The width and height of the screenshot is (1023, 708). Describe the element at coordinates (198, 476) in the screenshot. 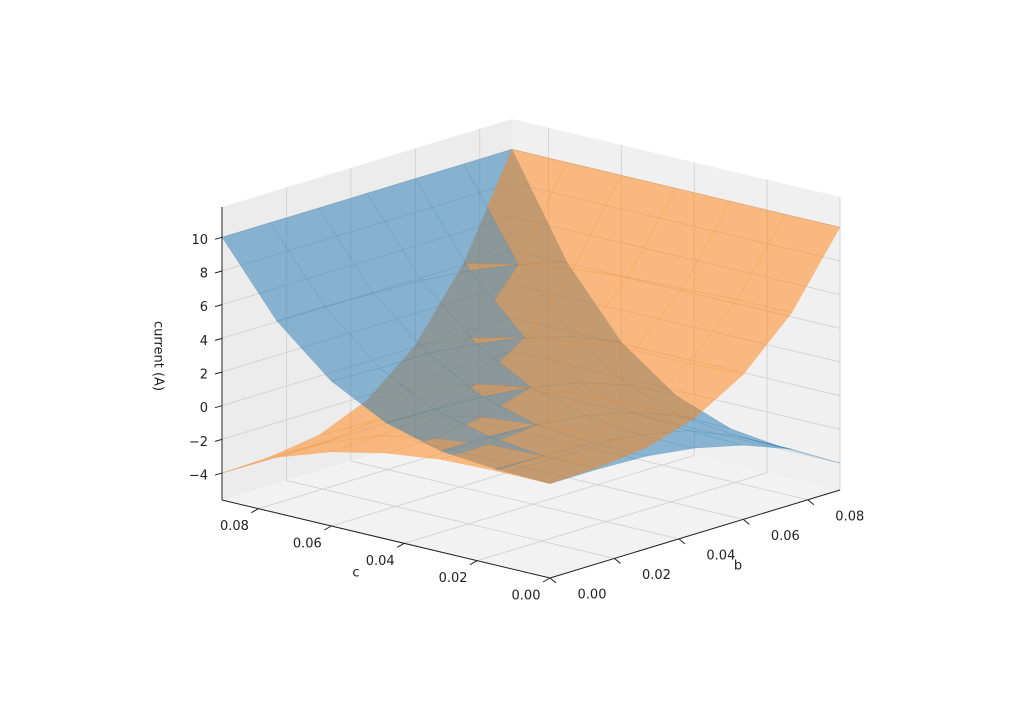

I see `z-tick-label: −4` at that location.